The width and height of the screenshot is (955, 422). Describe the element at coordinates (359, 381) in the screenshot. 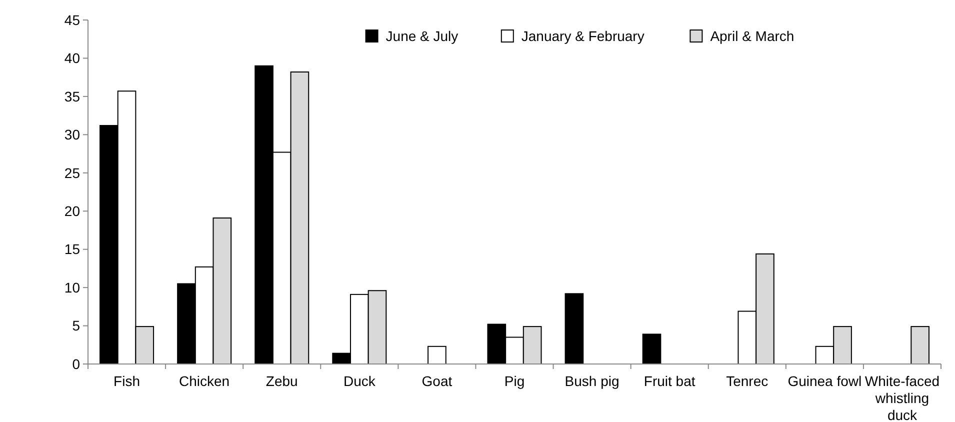

I see `x-tick-label: Duck` at that location.